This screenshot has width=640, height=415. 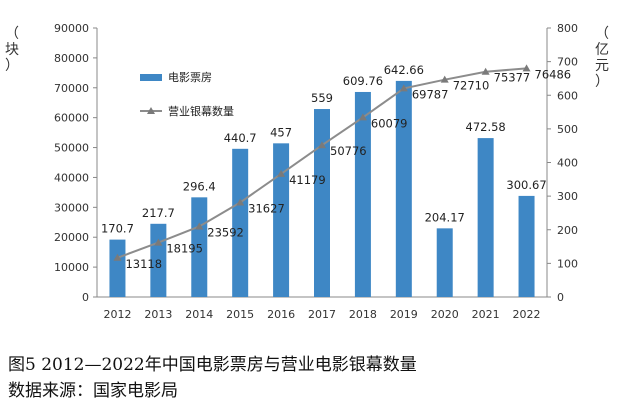 I want to click on line-value-label: 18195, so click(x=184, y=249).